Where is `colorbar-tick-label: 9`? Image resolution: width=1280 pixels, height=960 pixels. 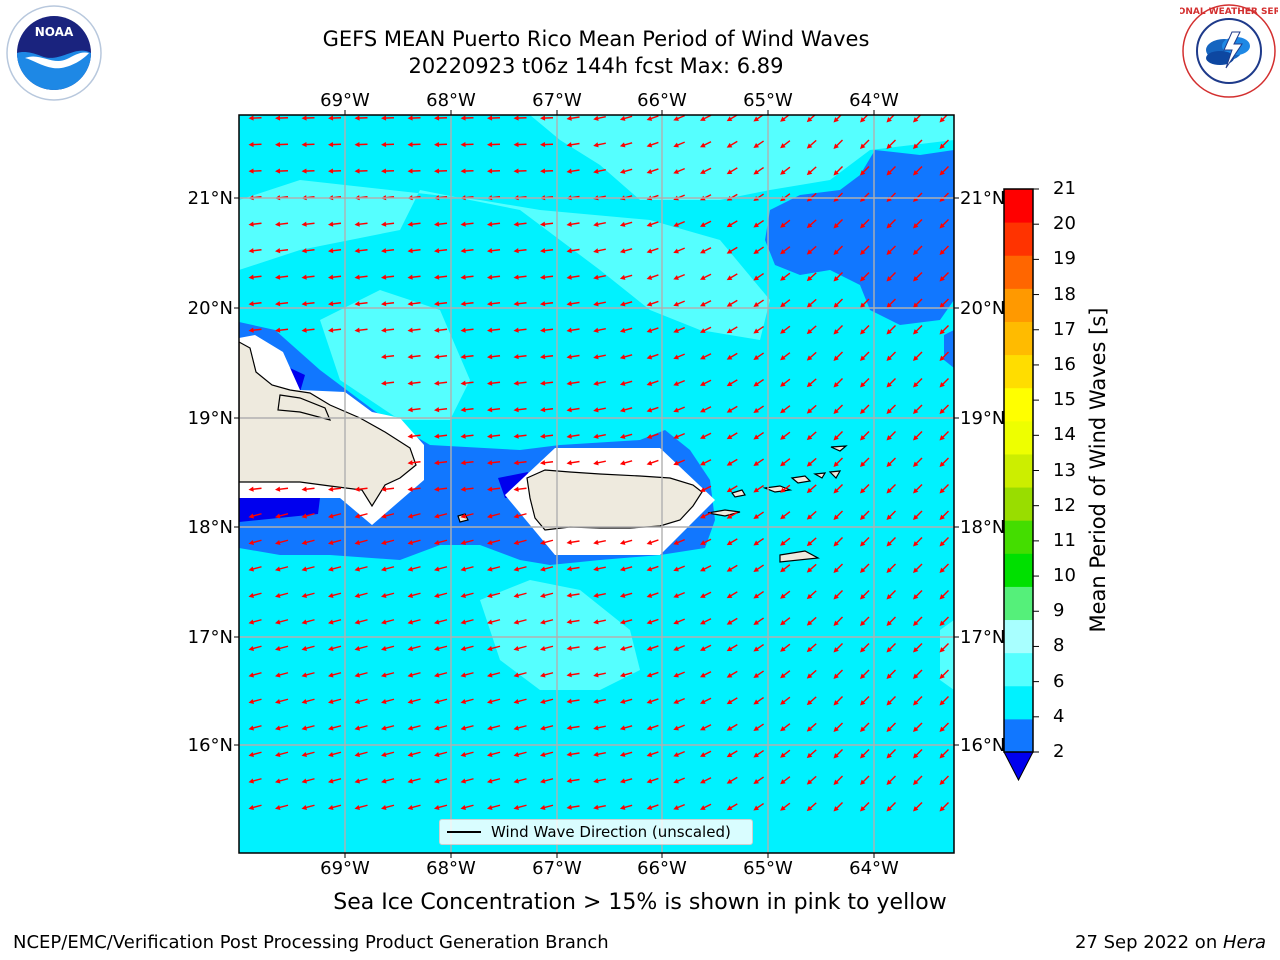 colorbar-tick-label: 9 is located at coordinates (1059, 611).